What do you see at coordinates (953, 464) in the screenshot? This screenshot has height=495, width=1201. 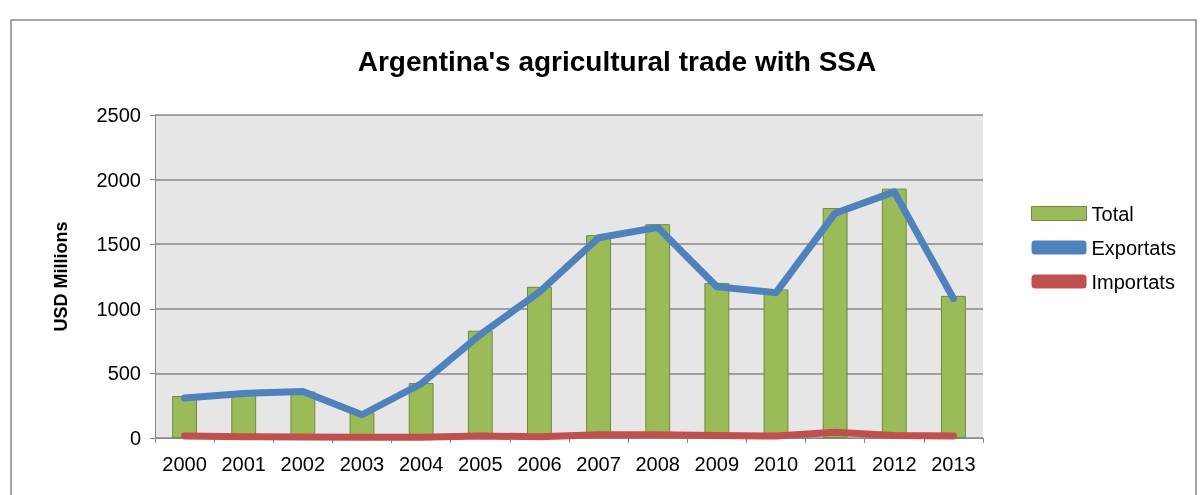 I see `x-tick-label: 2013` at bounding box center [953, 464].